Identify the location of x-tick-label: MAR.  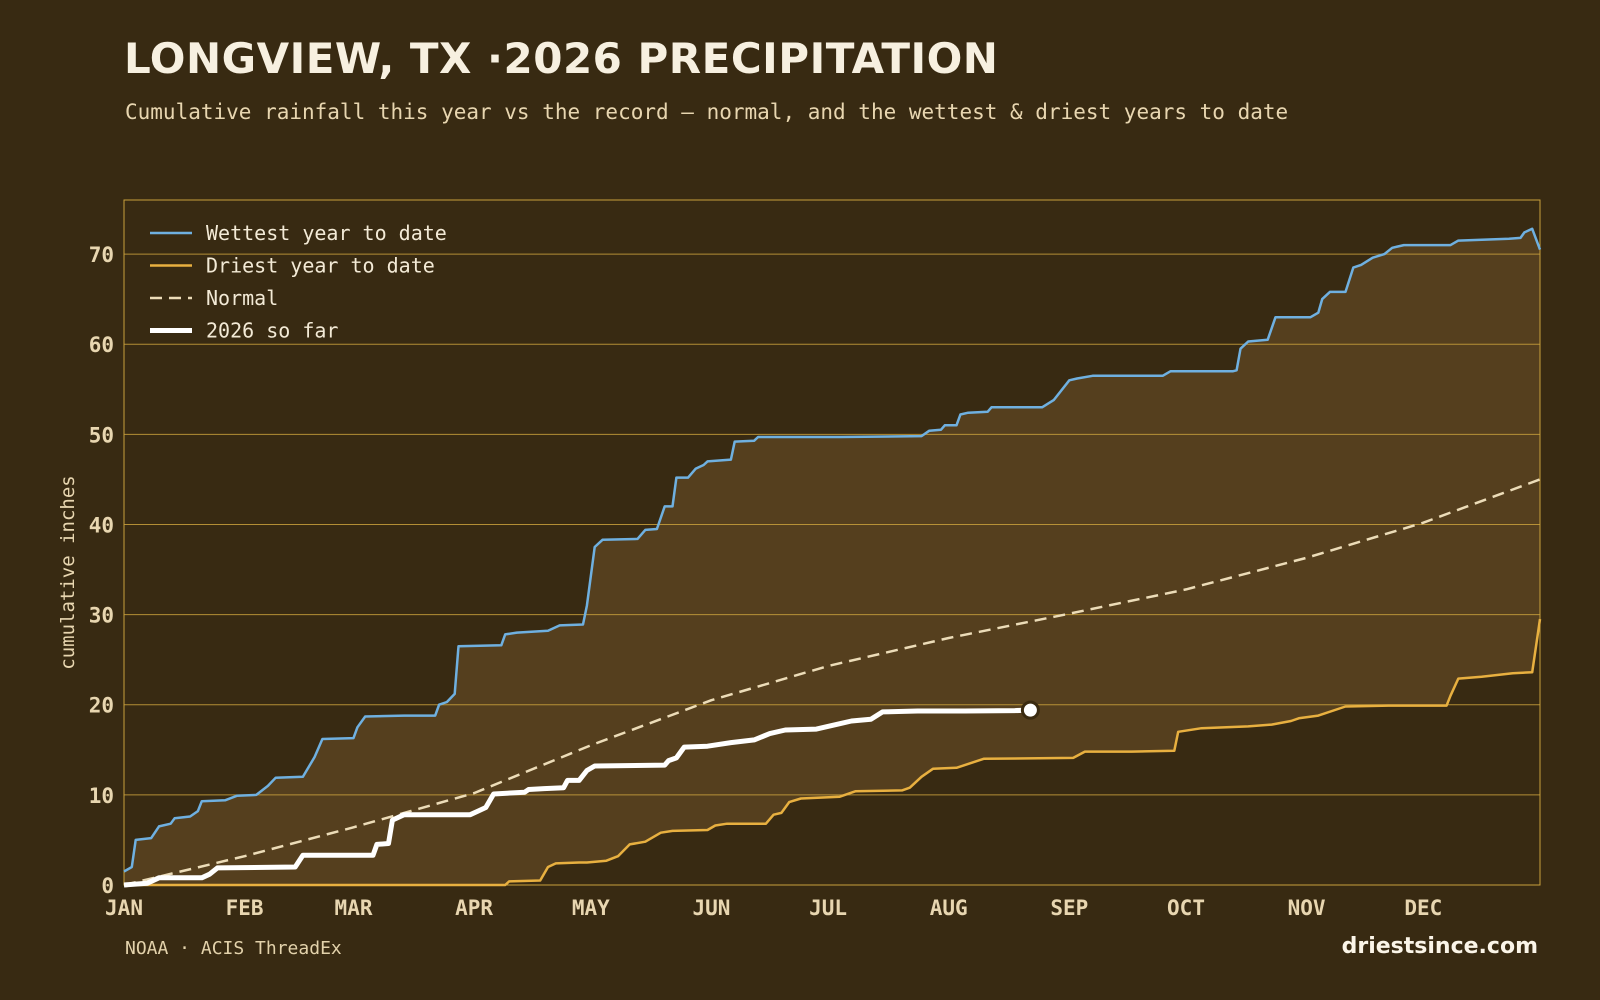
(354, 908).